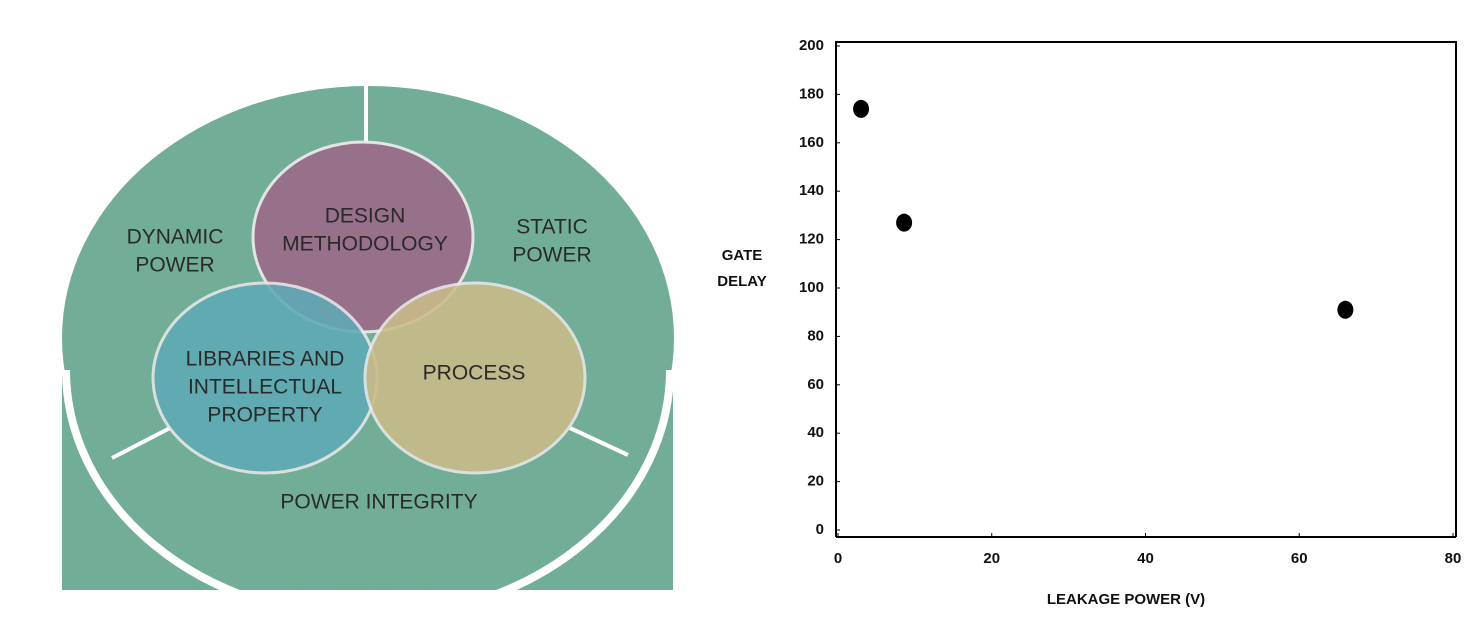  Describe the element at coordinates (991, 558) in the screenshot. I see `x-tick-label: 20` at that location.